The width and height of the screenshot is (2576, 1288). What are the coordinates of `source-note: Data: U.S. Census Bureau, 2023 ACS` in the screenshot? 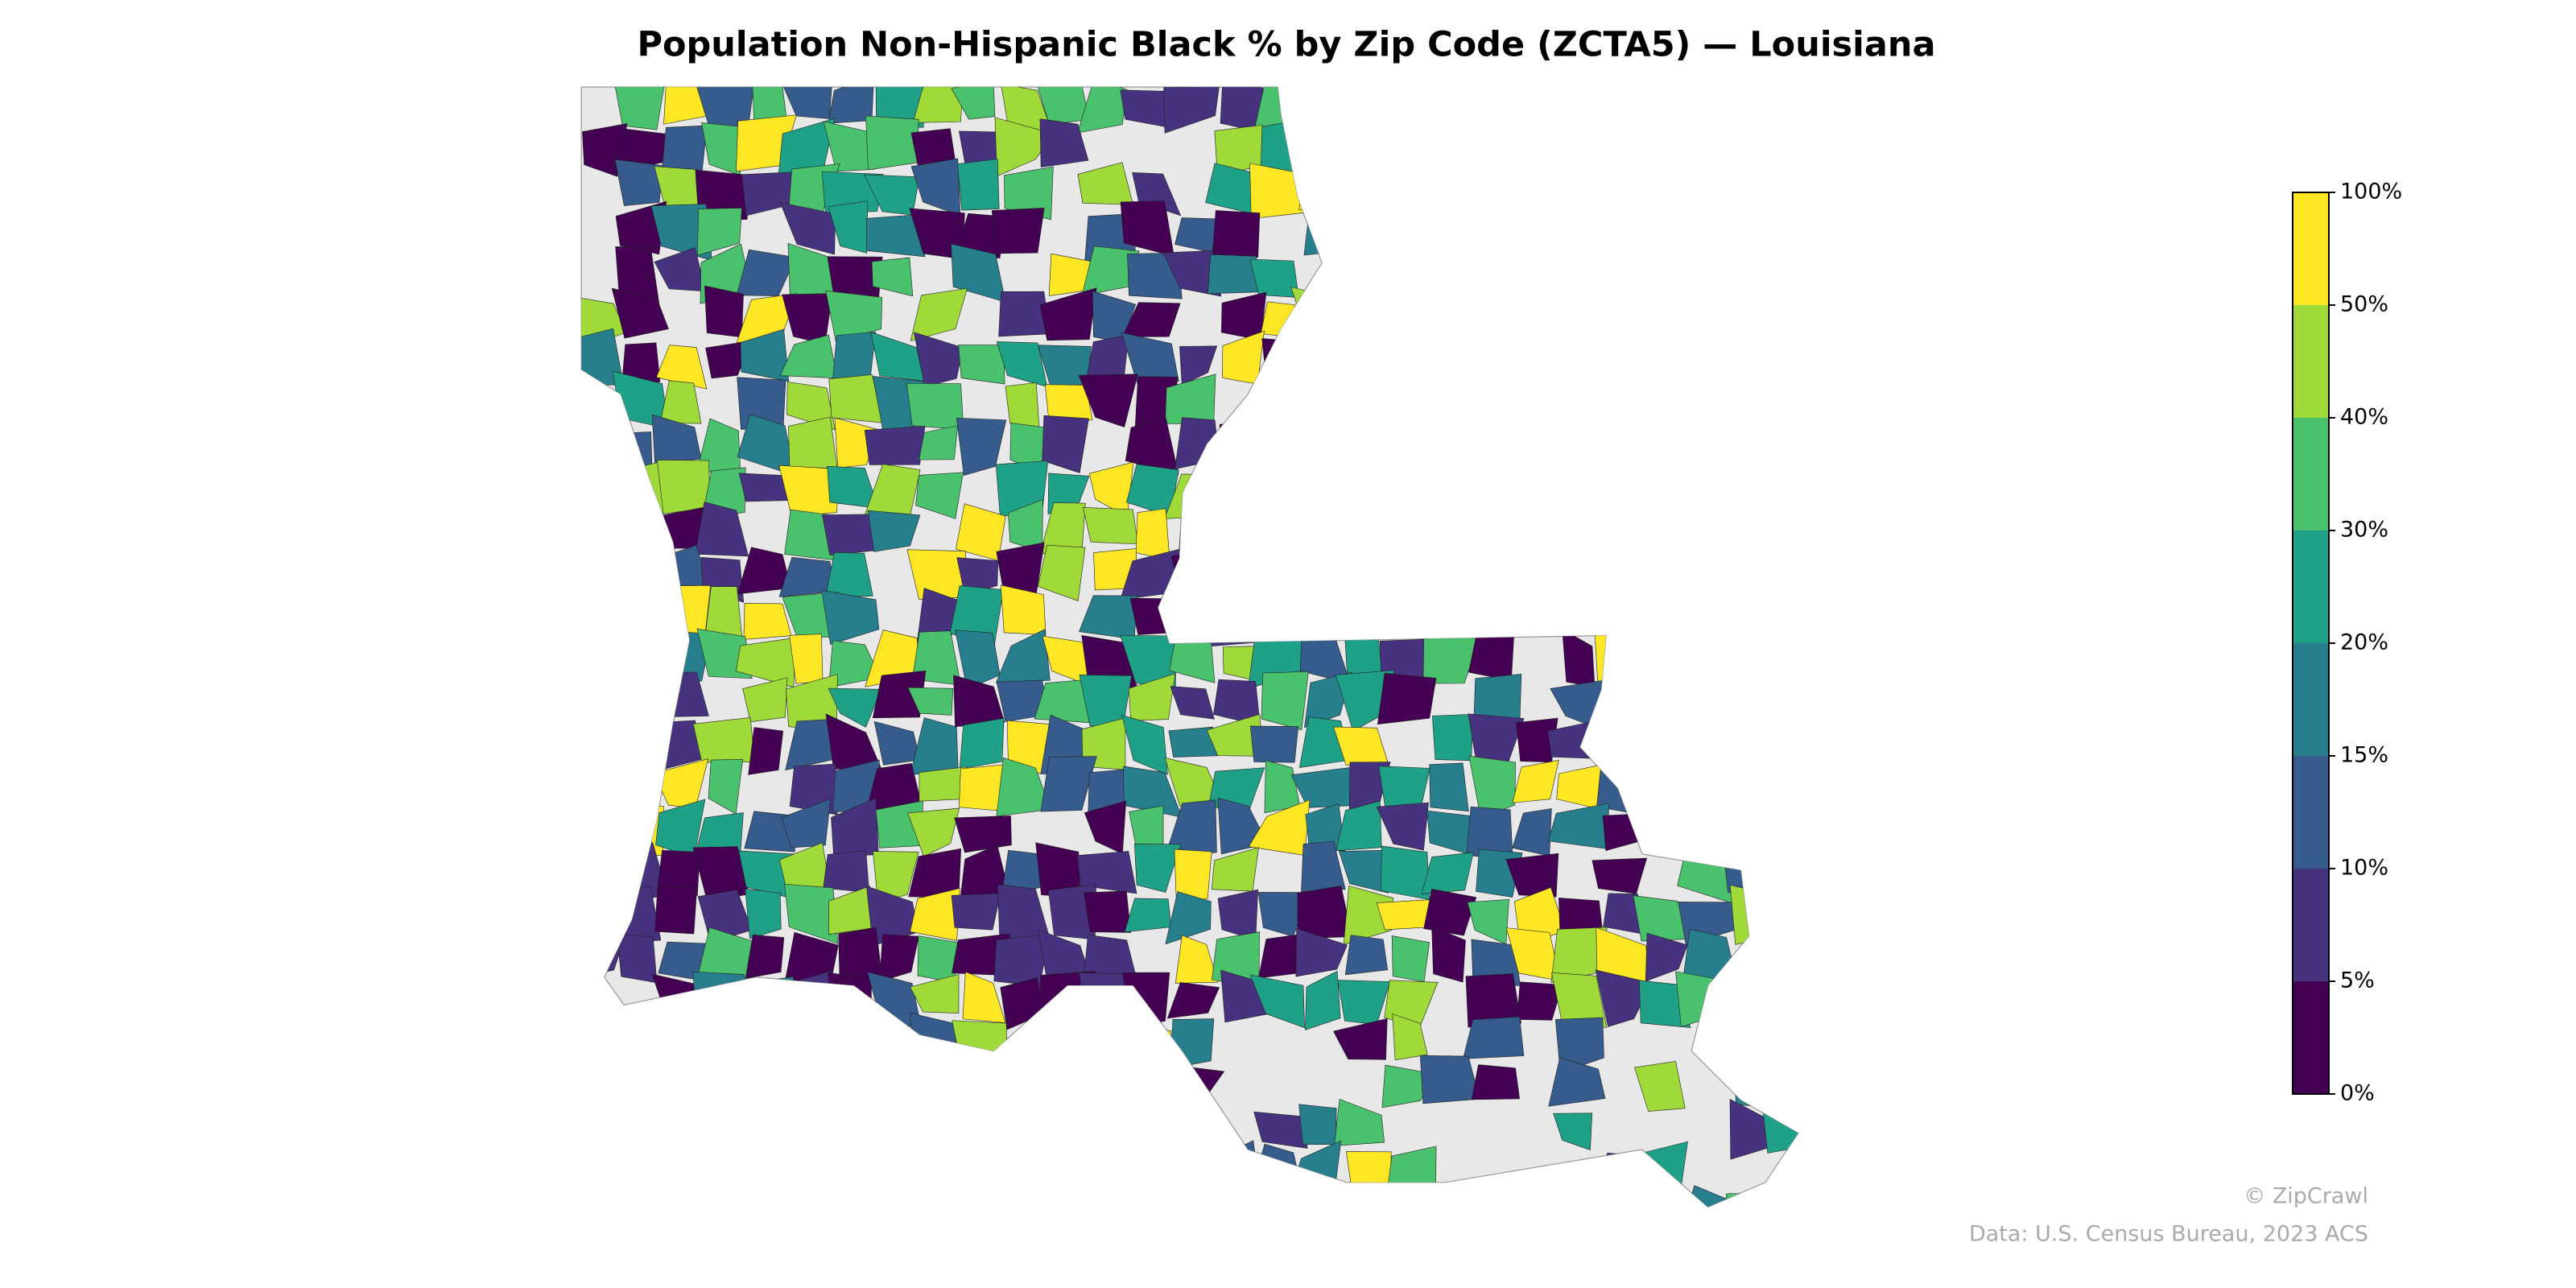 It's located at (2168, 1234).